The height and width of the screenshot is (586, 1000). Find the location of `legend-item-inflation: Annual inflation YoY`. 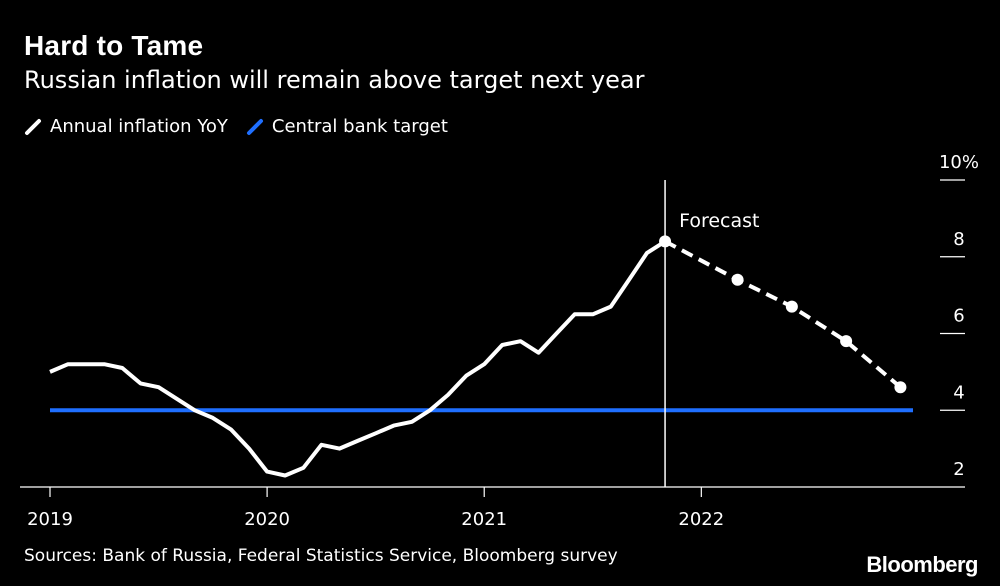

legend-item-inflation: Annual inflation YoY is located at coordinates (126, 126).